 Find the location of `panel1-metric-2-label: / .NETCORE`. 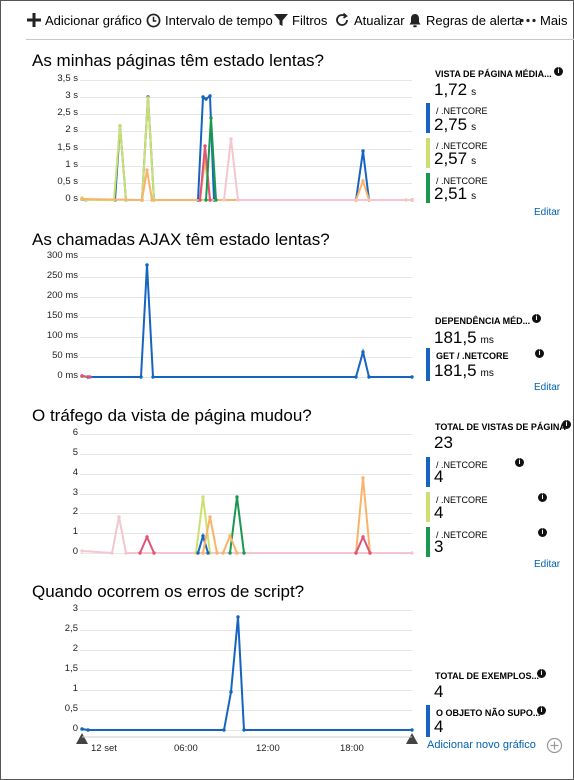

panel1-metric-2-label: / .NETCORE is located at coordinates (462, 146).